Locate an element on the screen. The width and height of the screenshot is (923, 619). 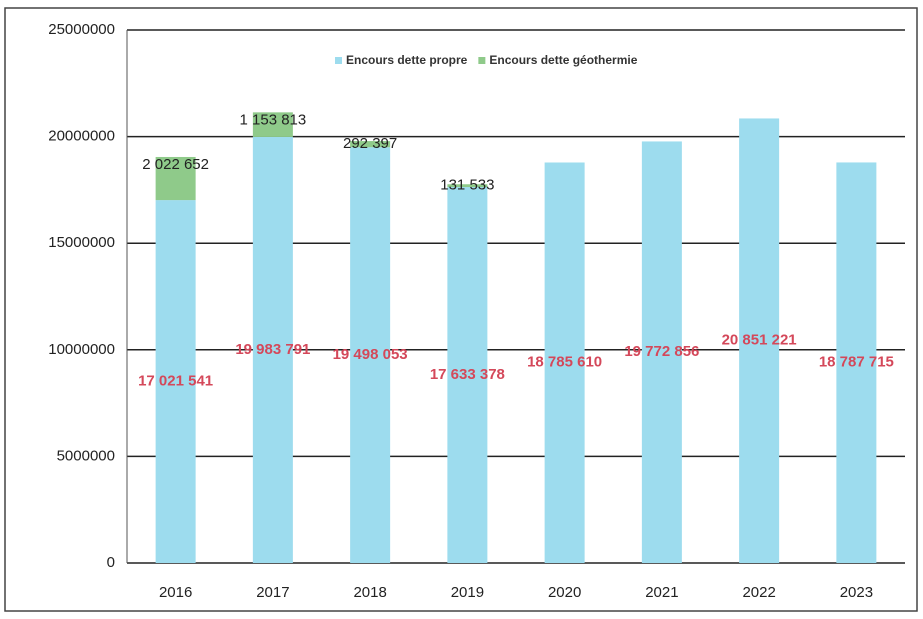
data-label: 20 851 221 is located at coordinates (759, 340).